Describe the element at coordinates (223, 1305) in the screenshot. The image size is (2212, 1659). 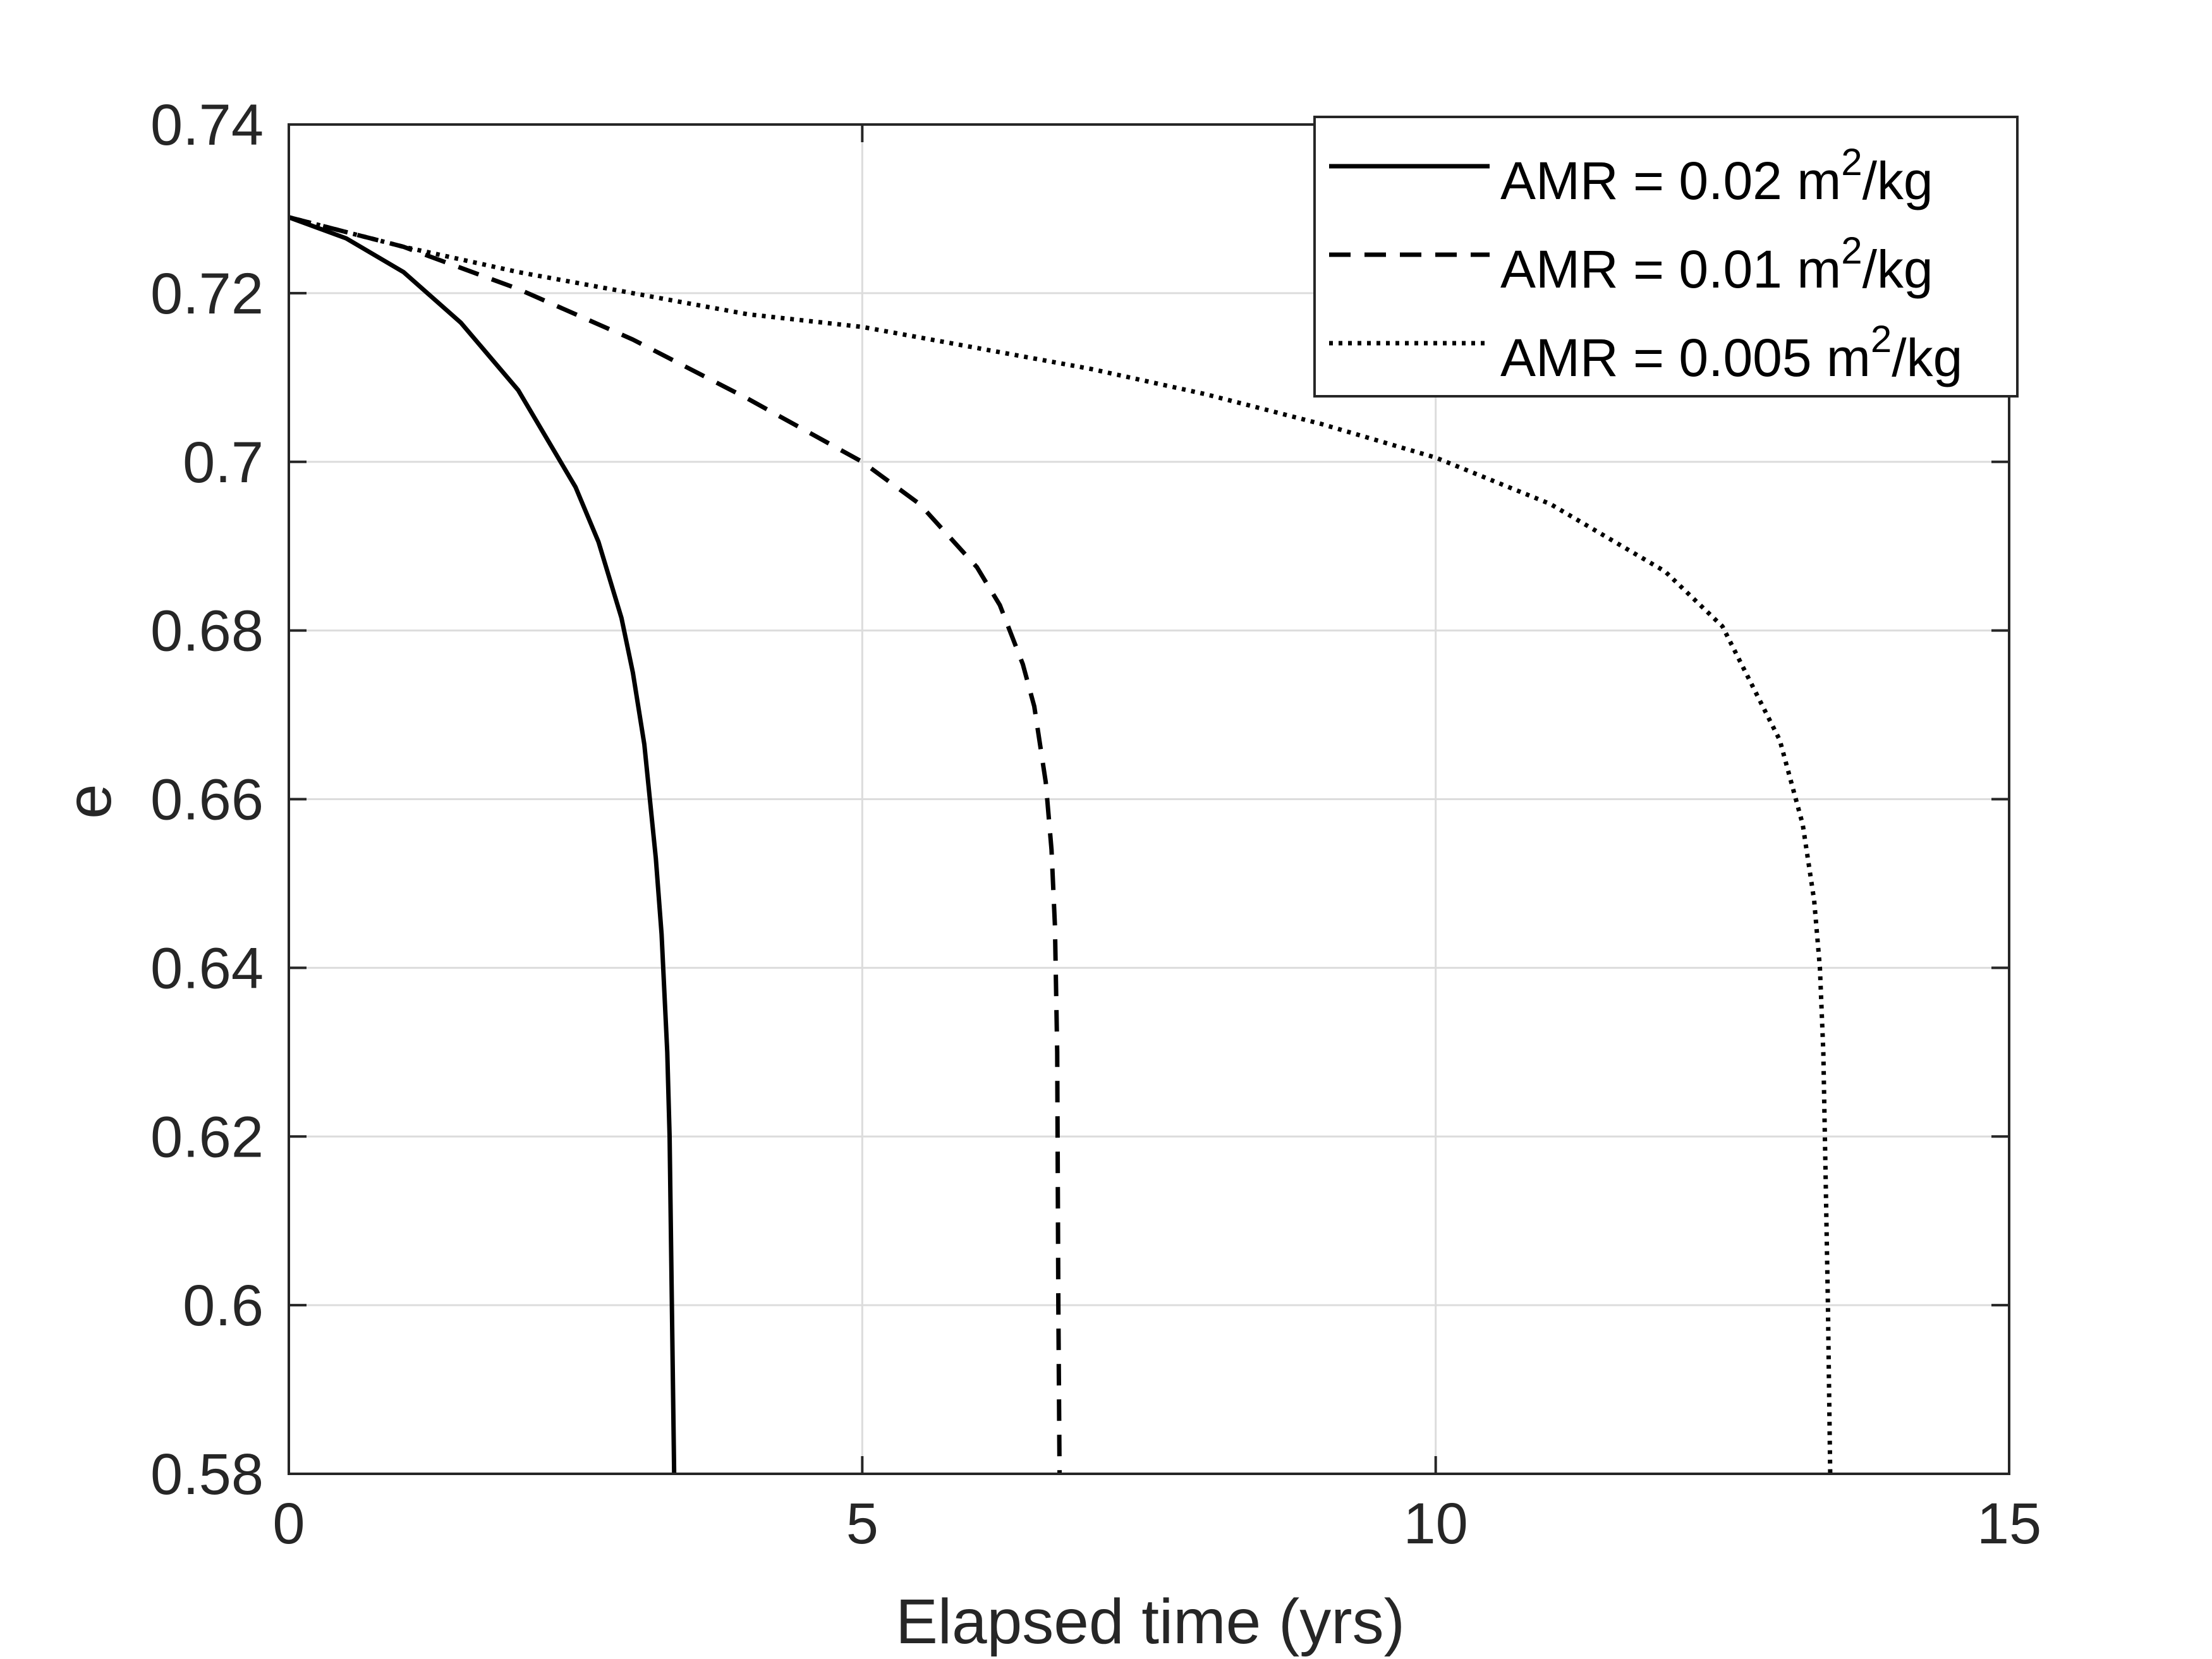
I see `y-tick-label: 0.6` at that location.